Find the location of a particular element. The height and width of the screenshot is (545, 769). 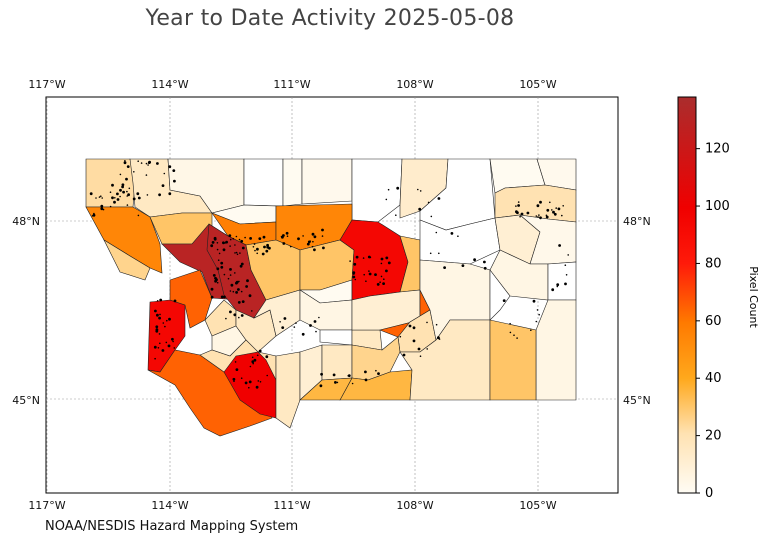

top-lon-tick: 114°W is located at coordinates (169, 84).